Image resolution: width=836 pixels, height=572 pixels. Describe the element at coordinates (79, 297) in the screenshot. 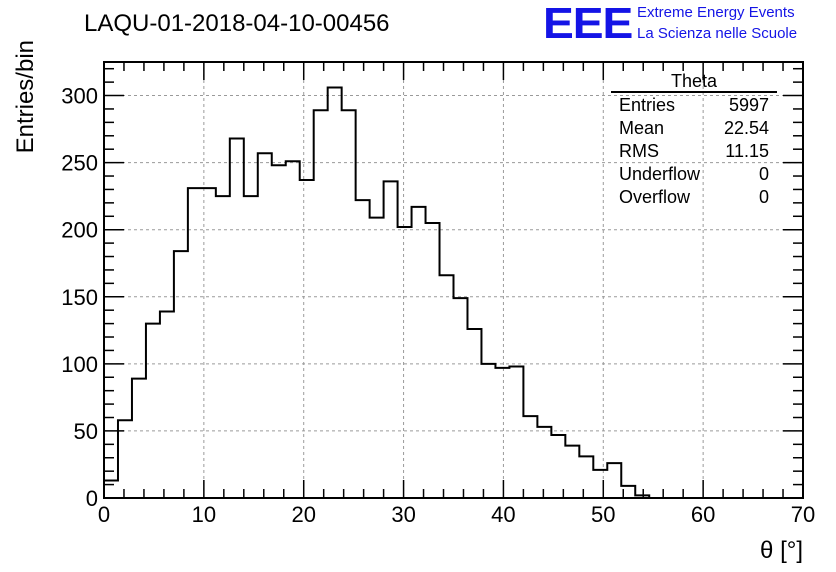

I see `y-tick-label: 150` at that location.